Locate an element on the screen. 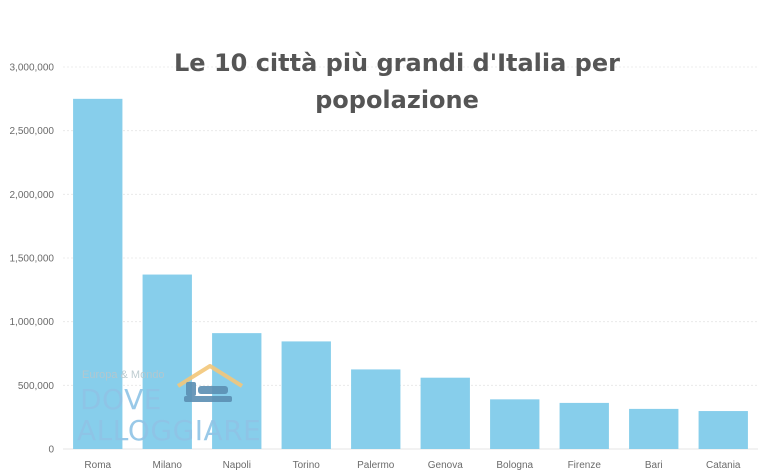 Image resolution: width=768 pixels, height=476 pixels. x-tick-label: Palermo is located at coordinates (376, 465).